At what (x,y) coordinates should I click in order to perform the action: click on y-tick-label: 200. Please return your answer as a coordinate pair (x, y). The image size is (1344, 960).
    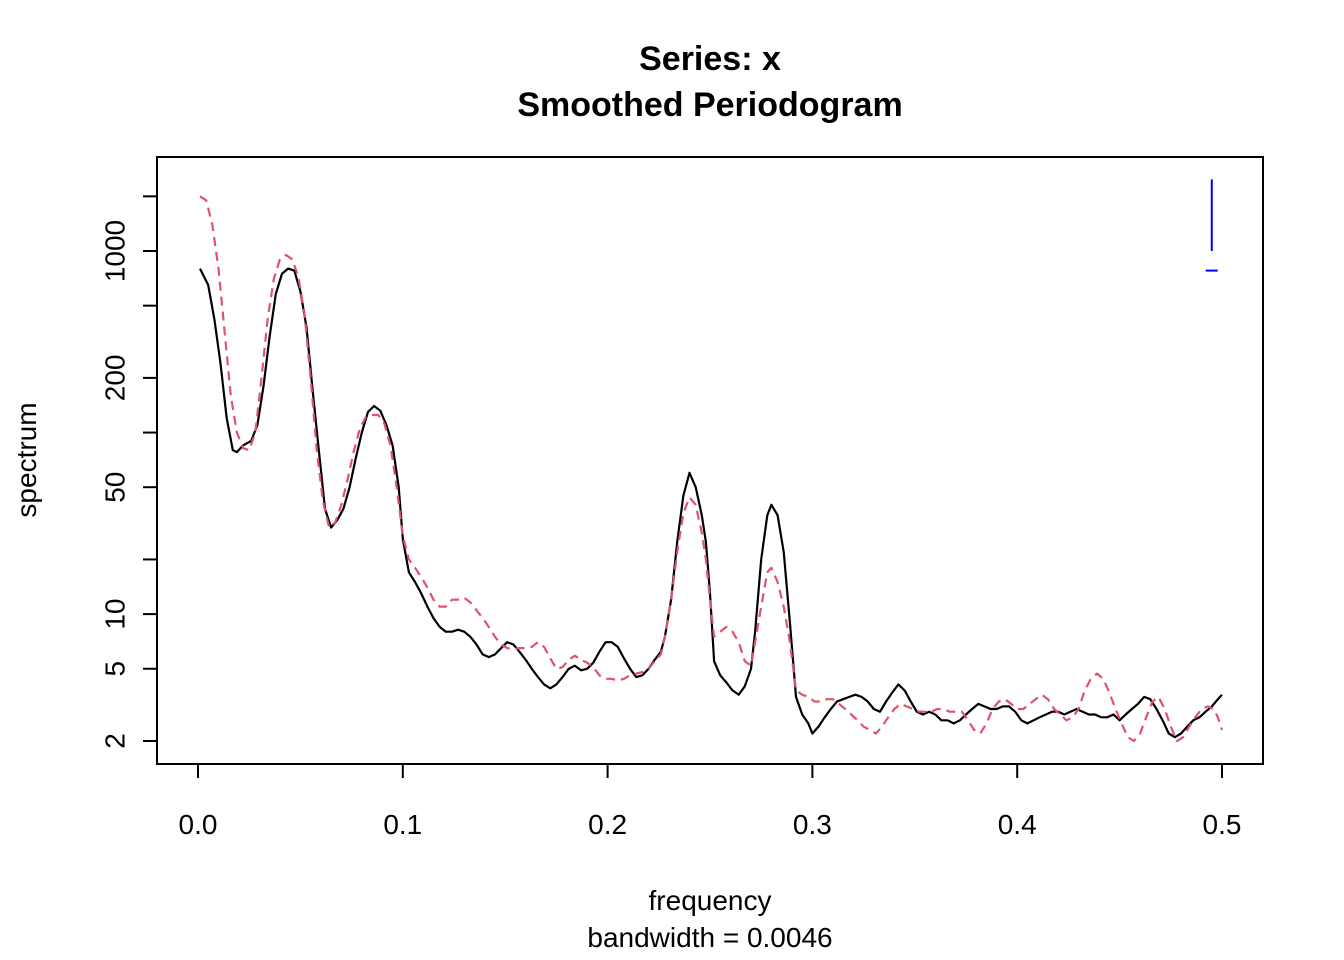
    Looking at the image, I should click on (115, 378).